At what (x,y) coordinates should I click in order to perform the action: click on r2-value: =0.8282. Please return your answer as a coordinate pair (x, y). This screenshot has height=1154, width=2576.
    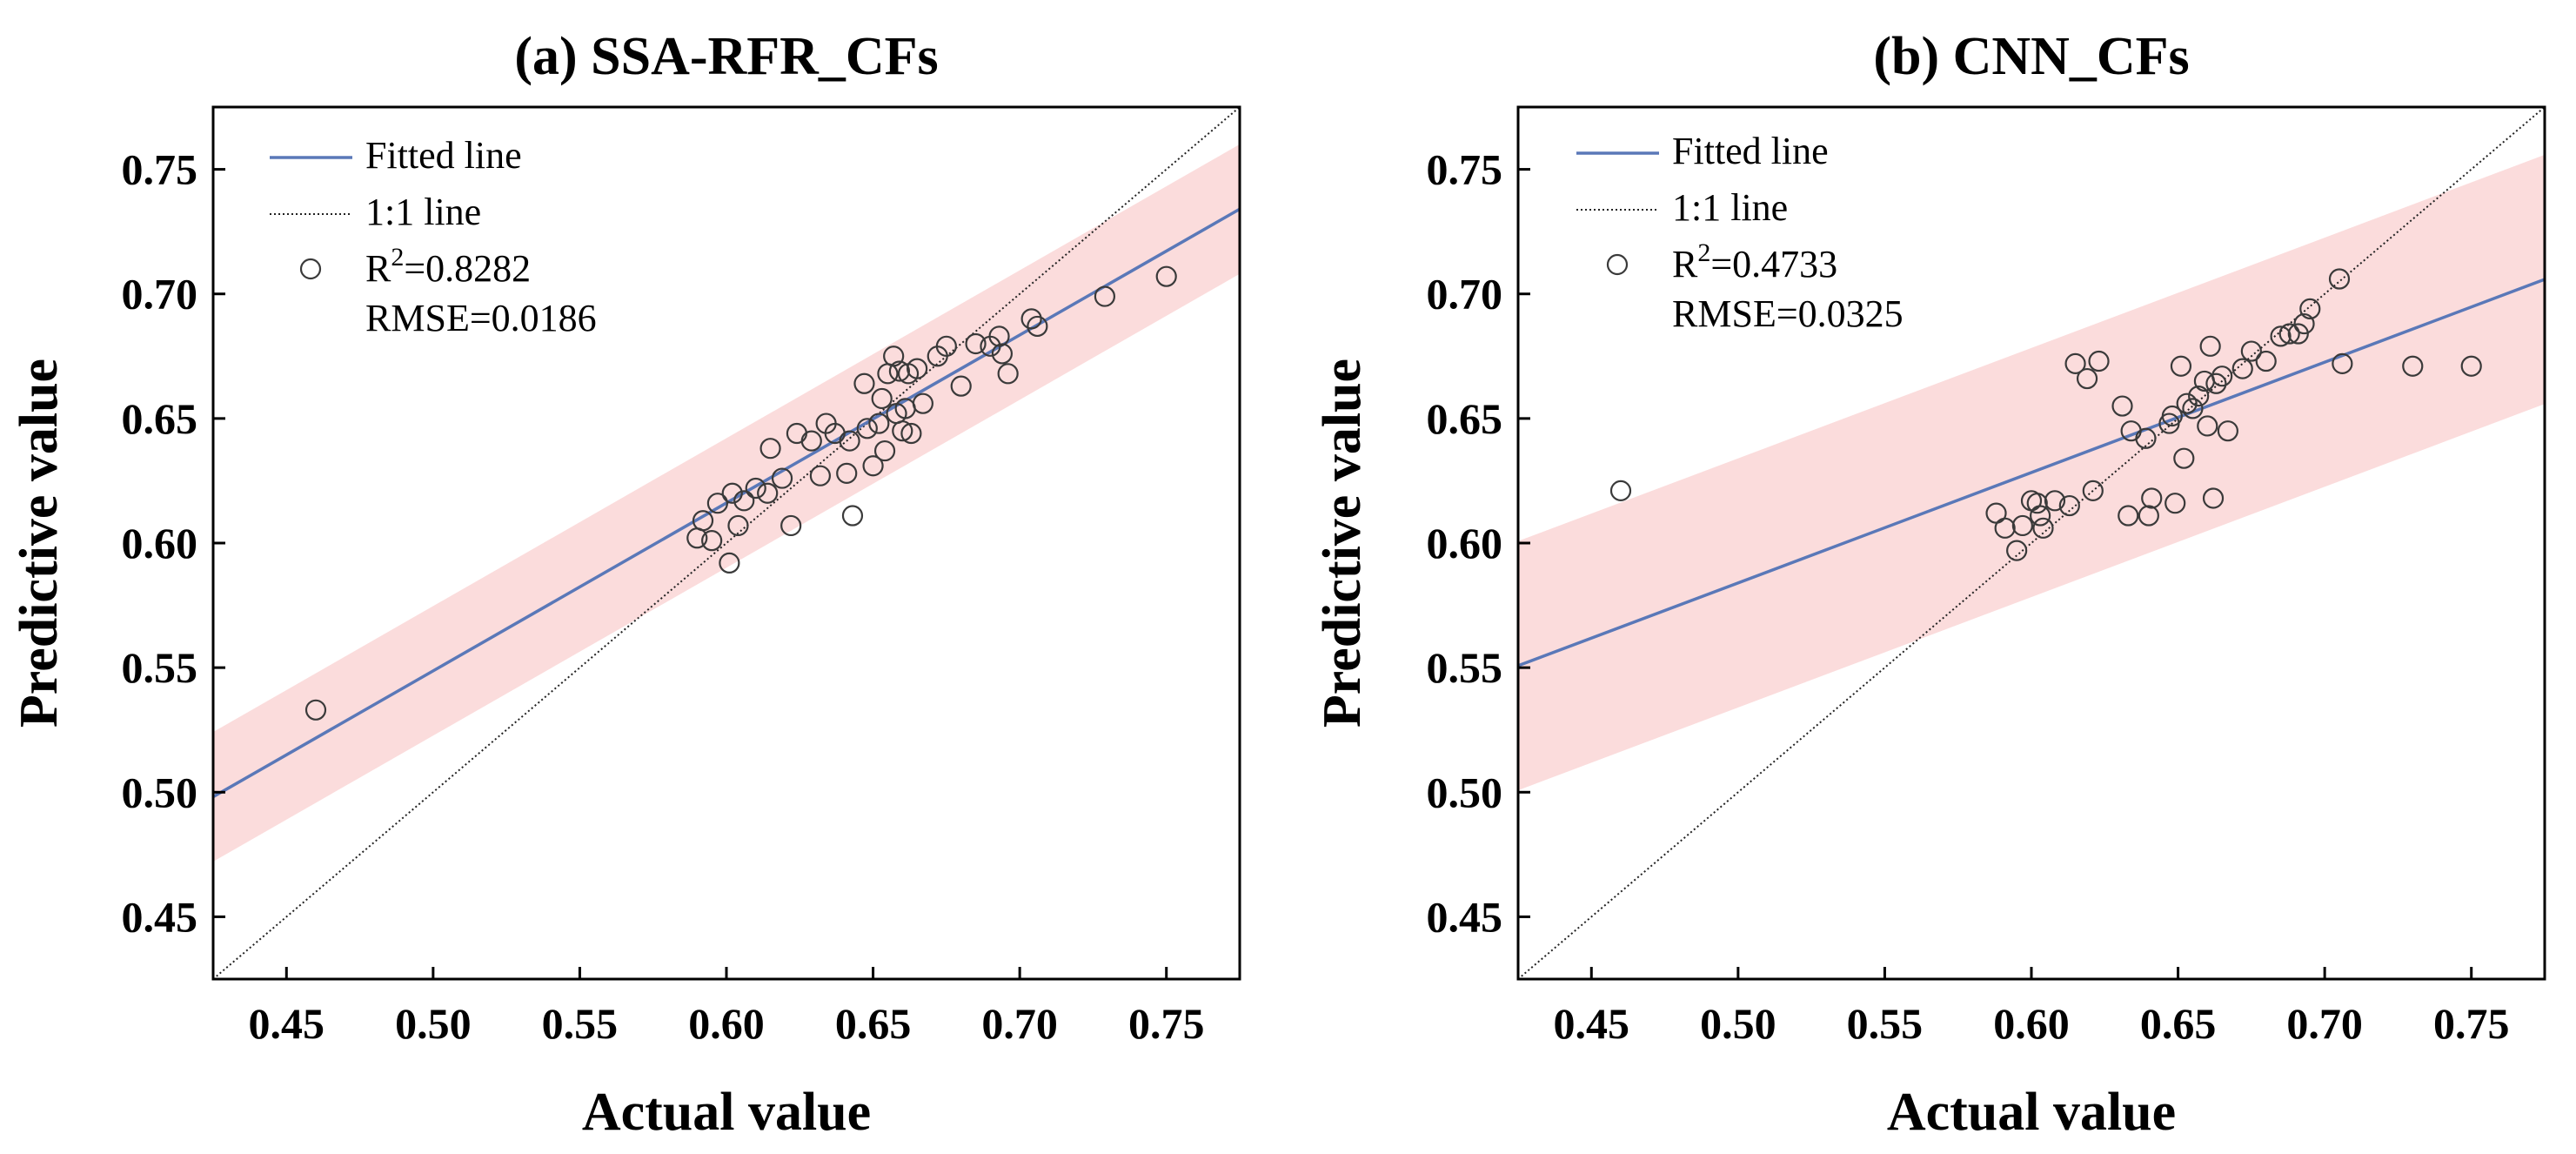
    Looking at the image, I should click on (468, 268).